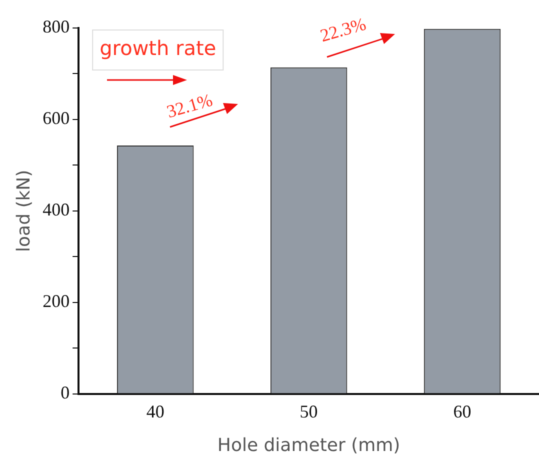 The height and width of the screenshot is (469, 539). What do you see at coordinates (462, 411) in the screenshot?
I see `x-tick-label: 60` at bounding box center [462, 411].